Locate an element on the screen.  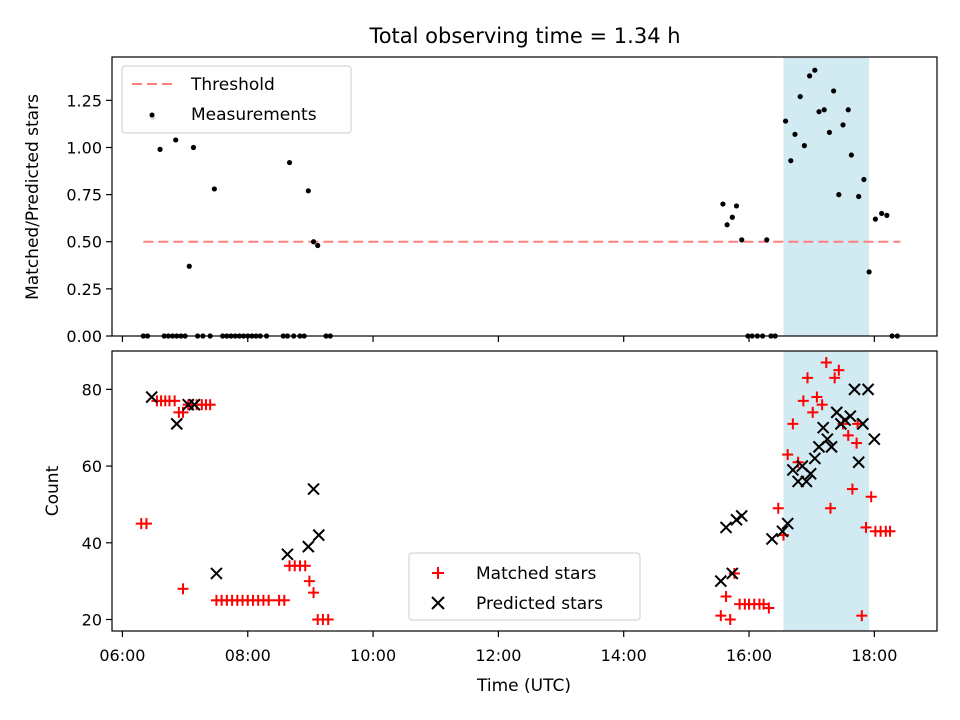
bottom-xtick-label: 16:00 is located at coordinates (749, 655).